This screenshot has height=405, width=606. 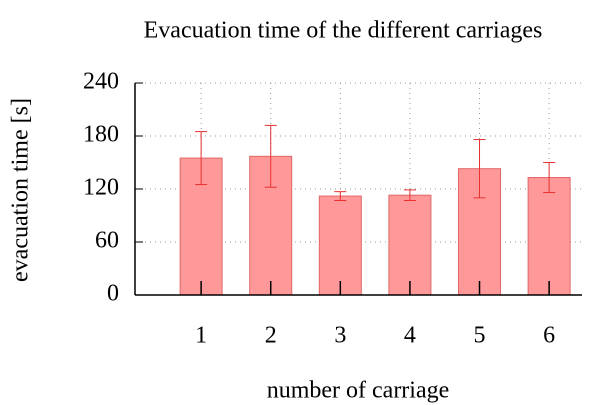 I want to click on x-tick-label: 3, so click(x=340, y=336).